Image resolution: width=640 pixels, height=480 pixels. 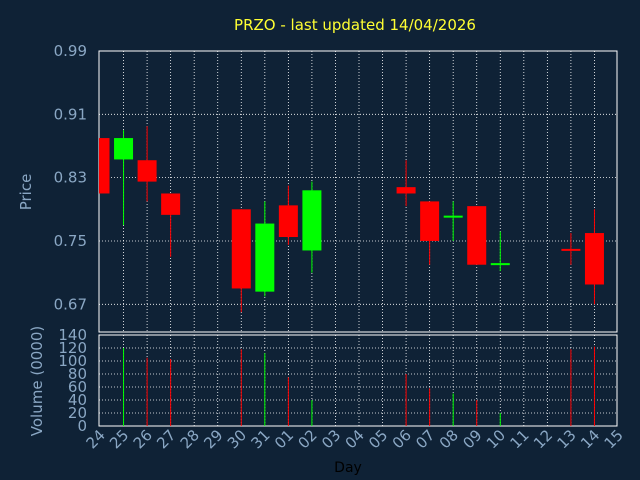 What do you see at coordinates (284, 439) in the screenshot?
I see `x-tick-label: 01` at bounding box center [284, 439].